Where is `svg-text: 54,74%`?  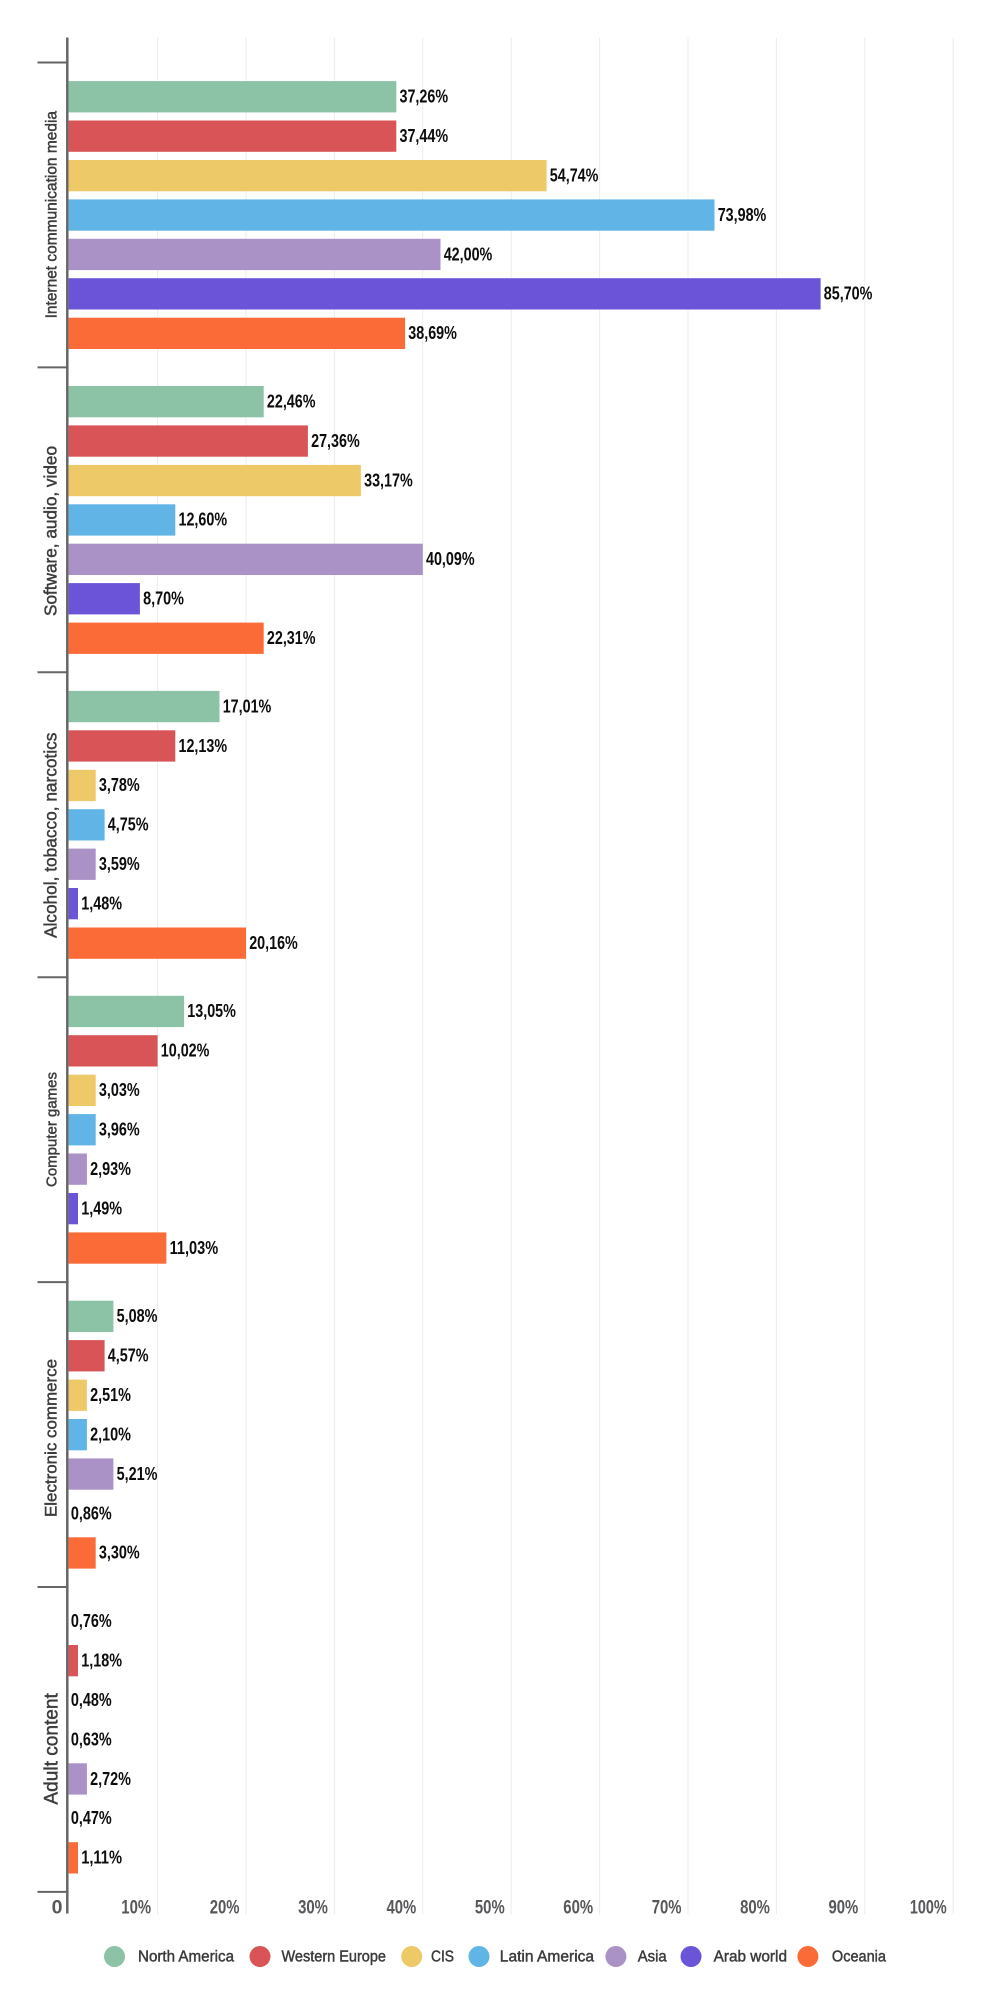
svg-text: 54,74% is located at coordinates (574, 174).